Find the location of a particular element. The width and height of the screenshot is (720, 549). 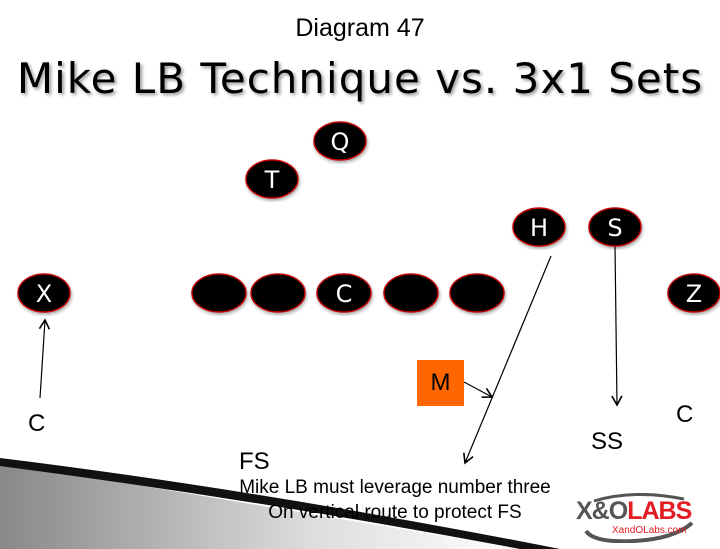

player-right-tackle is located at coordinates (477, 293).